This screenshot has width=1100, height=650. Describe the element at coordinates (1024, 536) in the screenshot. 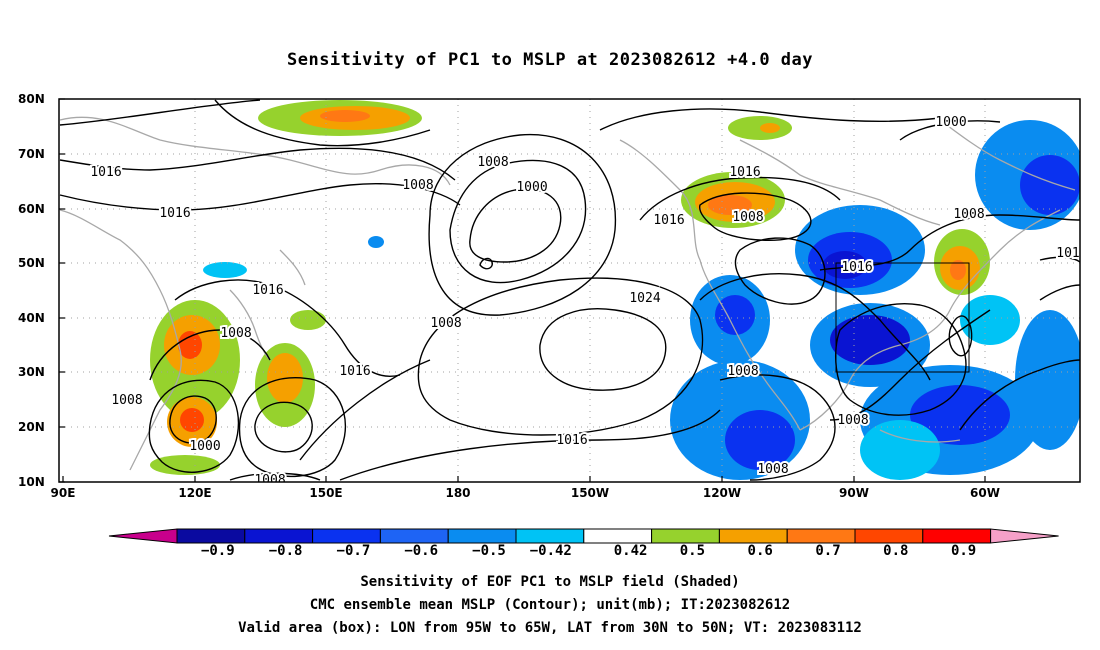

I see `colorbar-high-arrow` at that location.